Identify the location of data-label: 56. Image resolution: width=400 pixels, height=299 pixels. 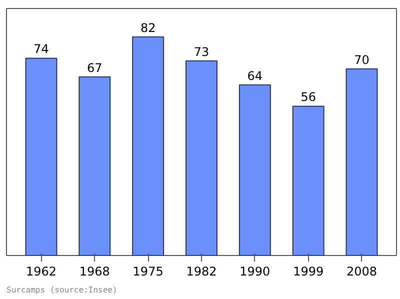
(308, 97).